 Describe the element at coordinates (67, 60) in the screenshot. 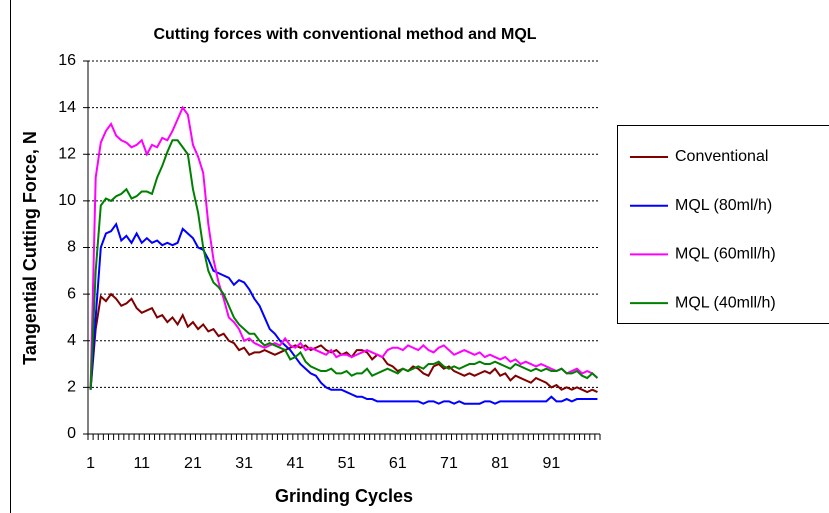

I see `y-tick-label: 16` at that location.